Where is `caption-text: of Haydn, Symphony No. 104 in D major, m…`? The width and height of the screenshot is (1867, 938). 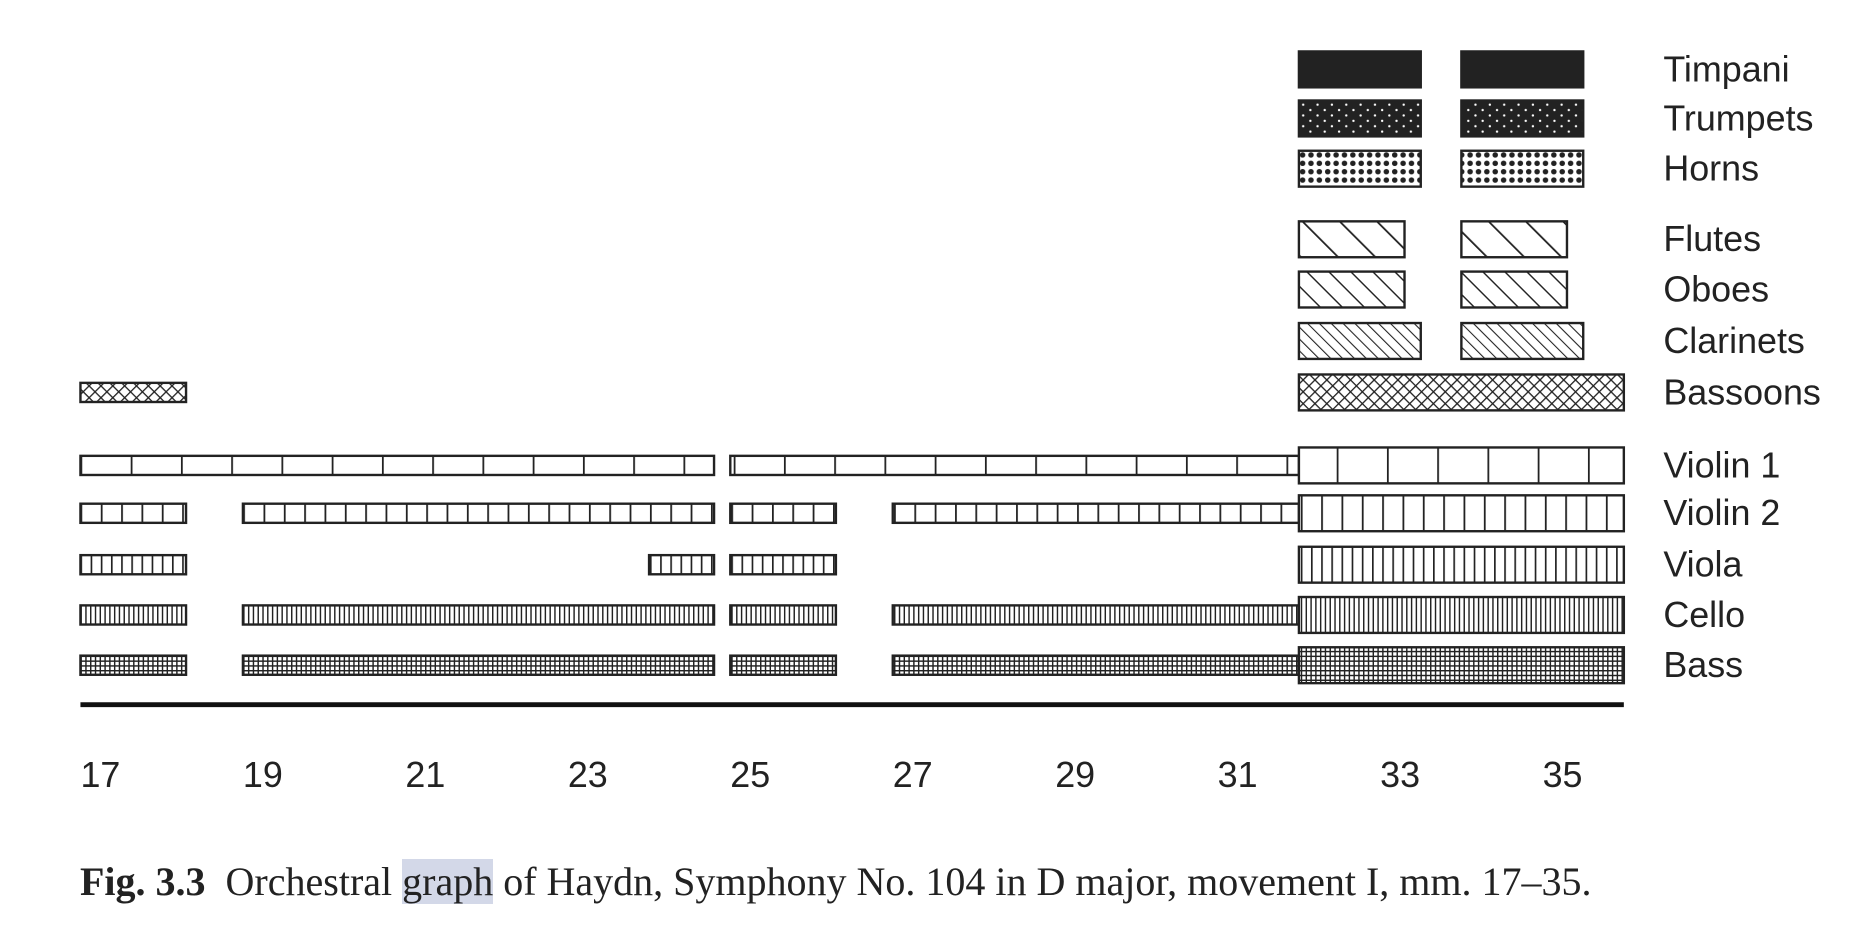
caption-text: of Haydn, Symphony No. 104 in D major, m… is located at coordinates (1042, 881).